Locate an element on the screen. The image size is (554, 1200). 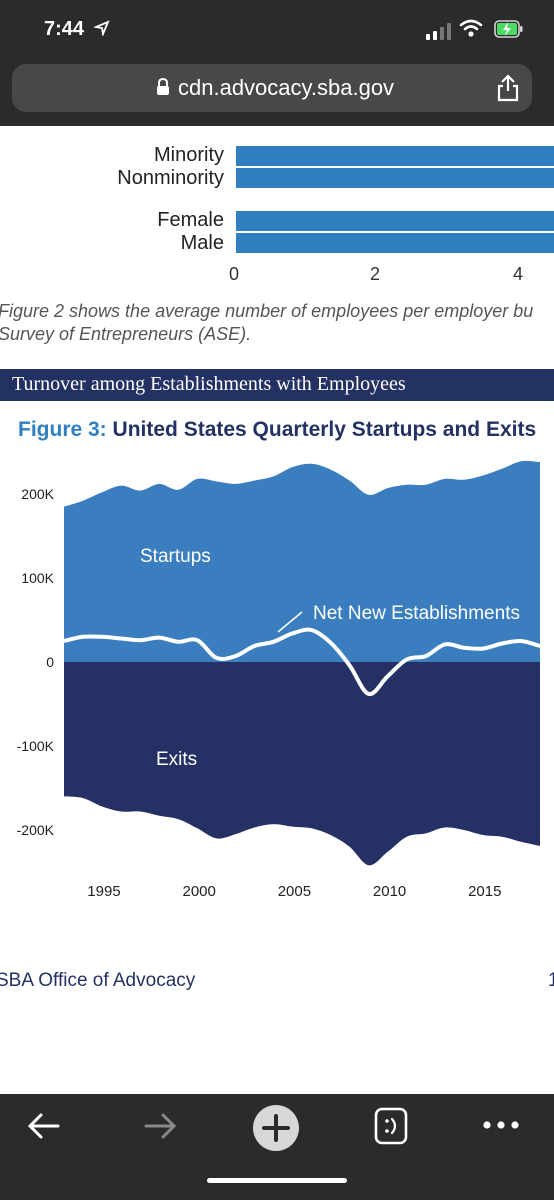
y-tick-label: 100K is located at coordinates (37, 578).